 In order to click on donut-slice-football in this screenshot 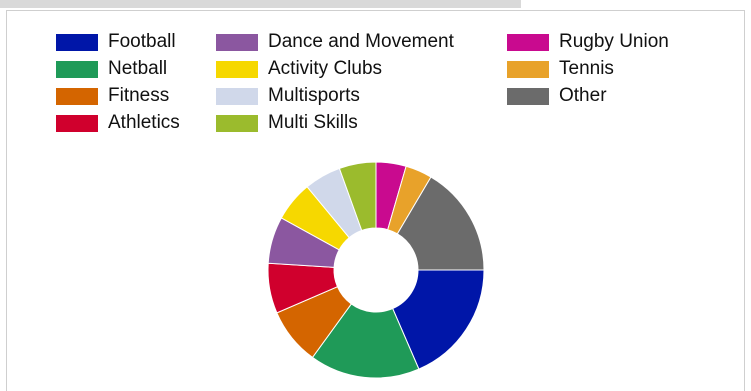, I will do `click(438, 319)`.